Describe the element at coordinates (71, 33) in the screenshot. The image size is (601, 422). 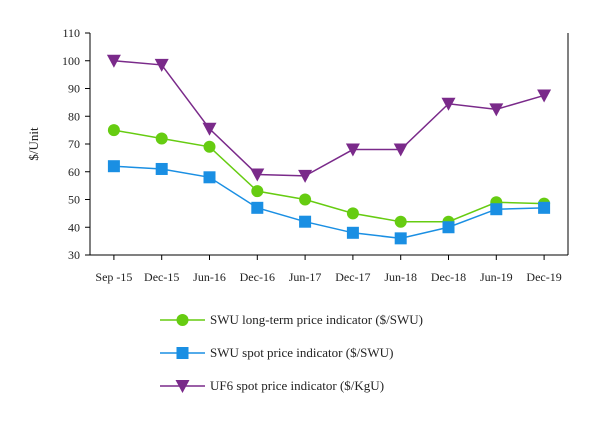
I see `y-tick-label: 110` at that location.